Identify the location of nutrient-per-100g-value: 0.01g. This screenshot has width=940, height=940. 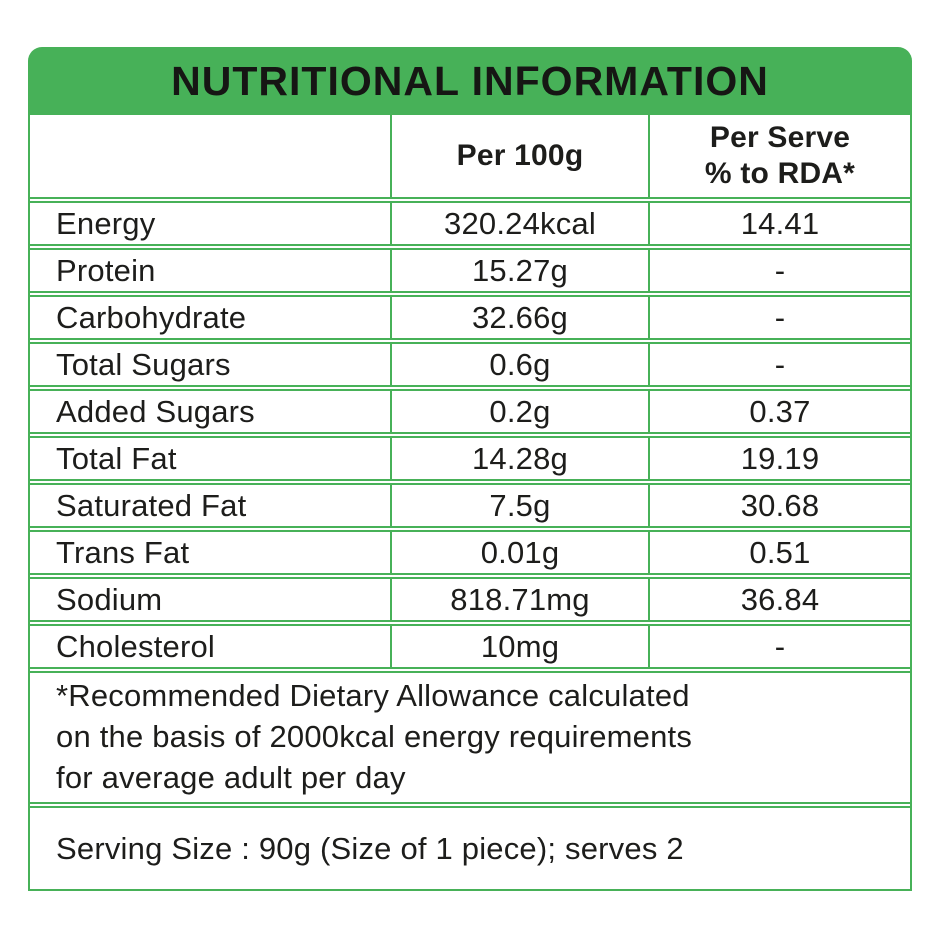
(519, 552).